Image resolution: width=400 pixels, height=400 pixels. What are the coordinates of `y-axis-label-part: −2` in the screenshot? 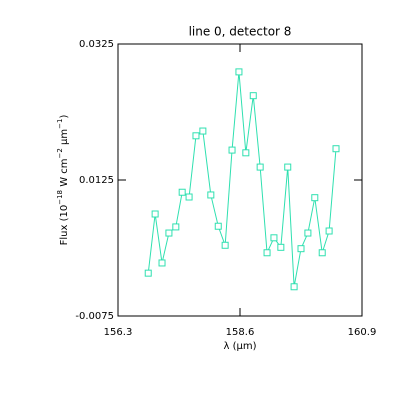 It's located at (60, 153).